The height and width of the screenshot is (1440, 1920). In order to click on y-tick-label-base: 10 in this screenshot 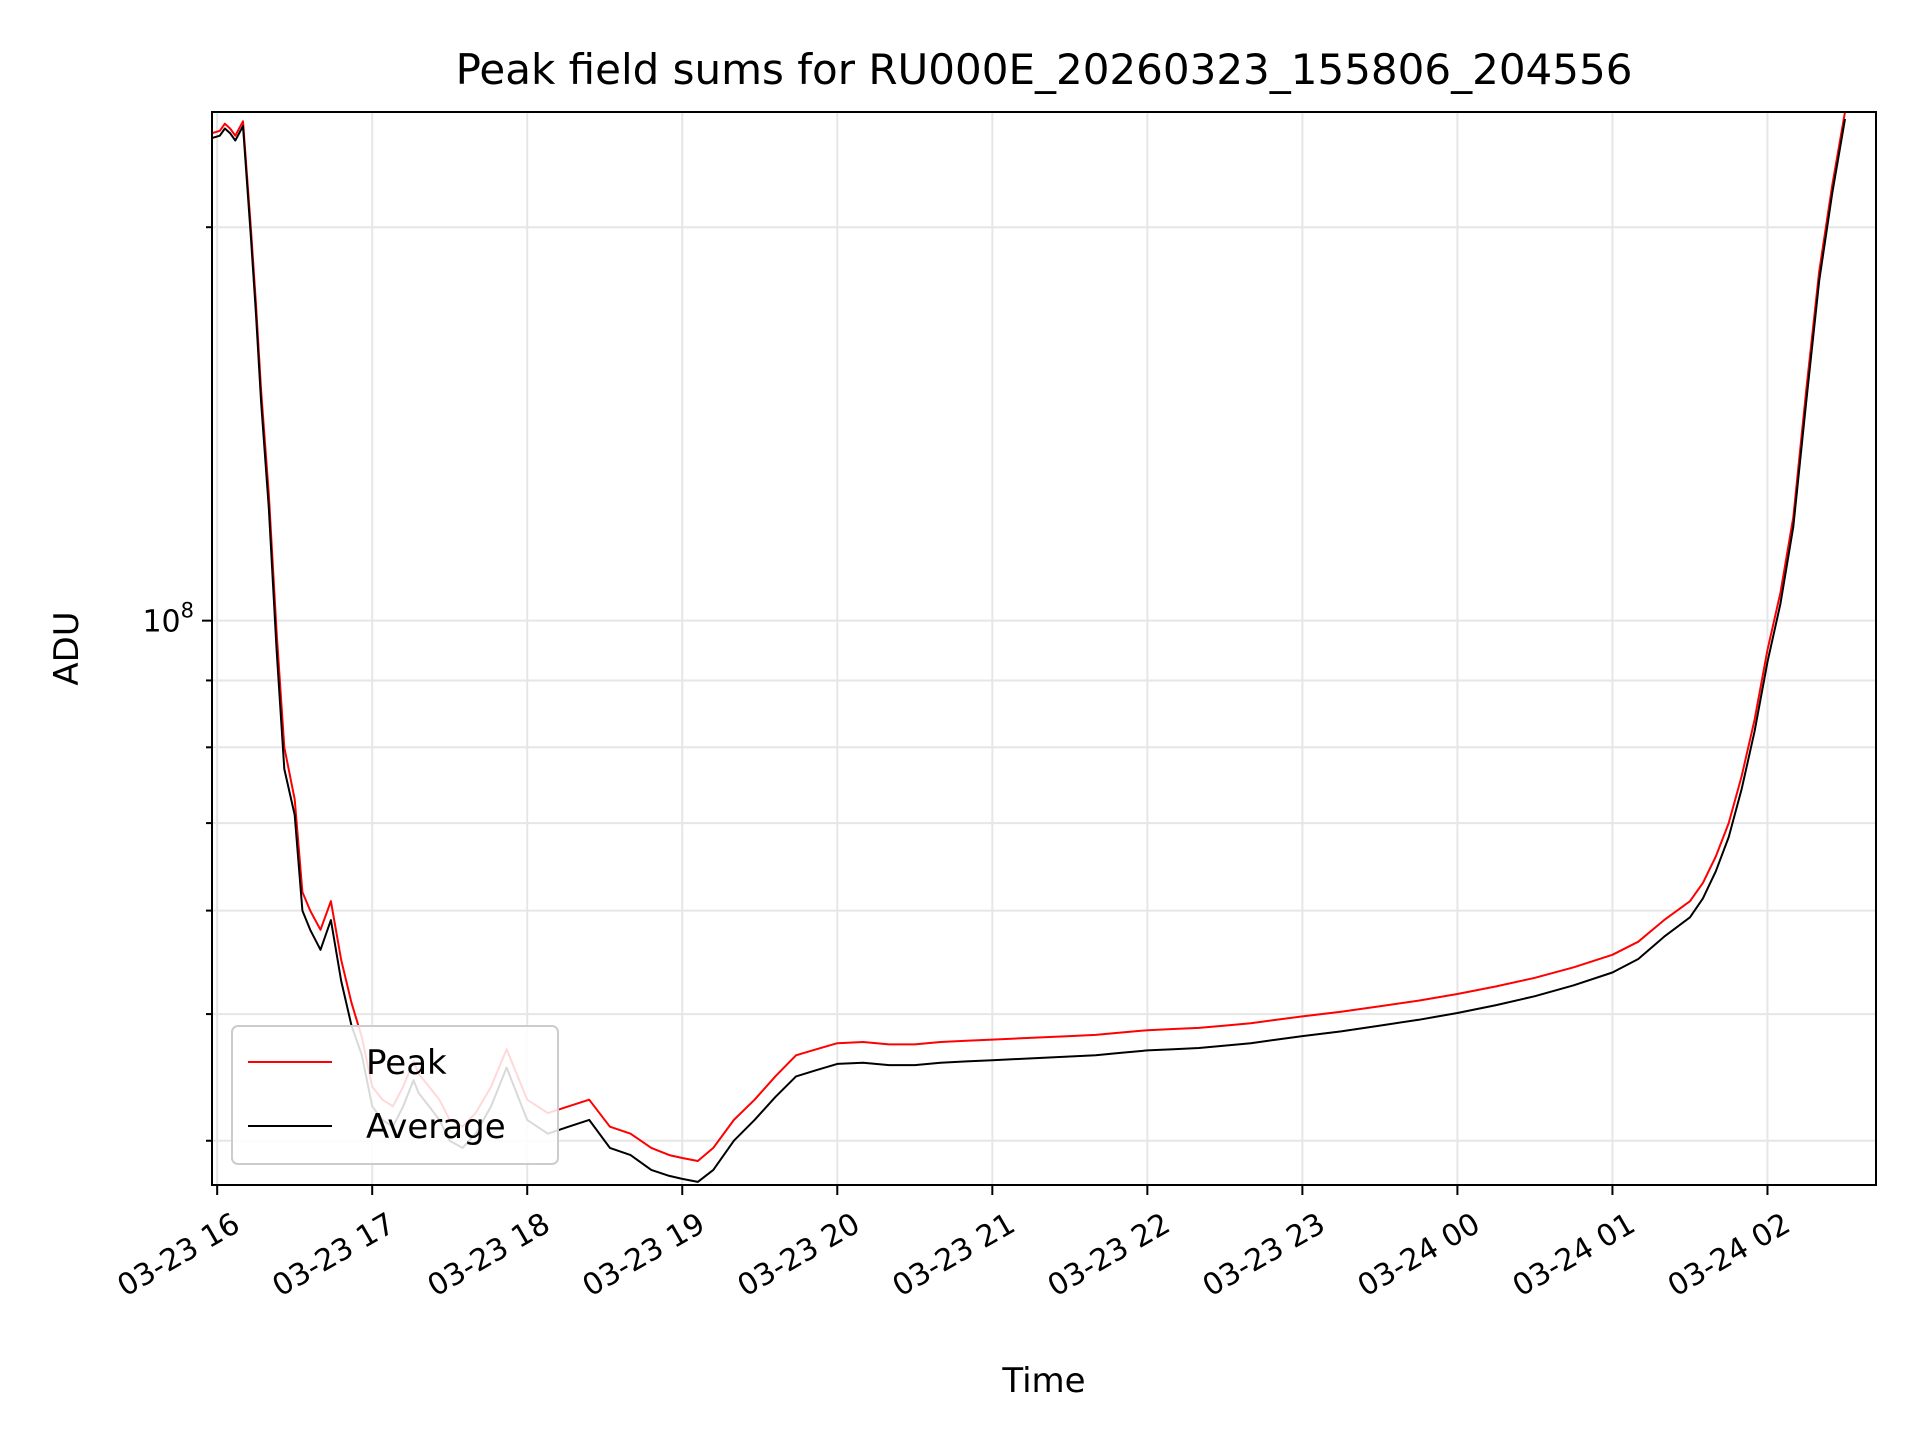, I will do `click(161, 622)`.